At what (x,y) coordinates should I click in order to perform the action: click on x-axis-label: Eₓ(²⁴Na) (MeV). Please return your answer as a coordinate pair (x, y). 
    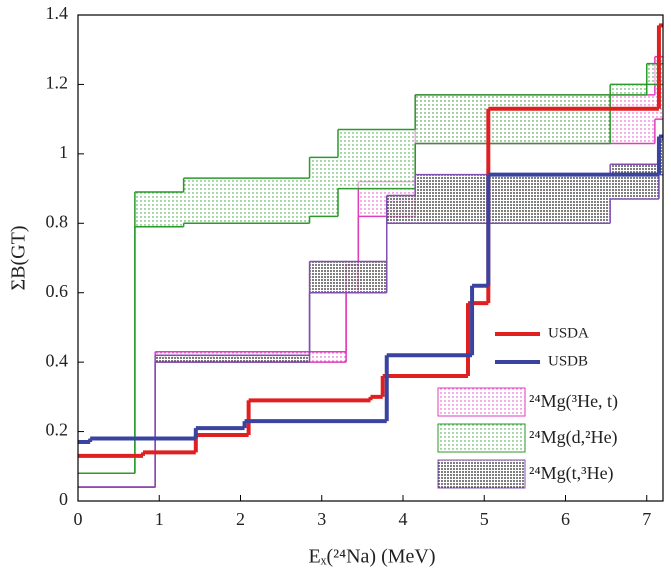
    Looking at the image, I should click on (371, 557).